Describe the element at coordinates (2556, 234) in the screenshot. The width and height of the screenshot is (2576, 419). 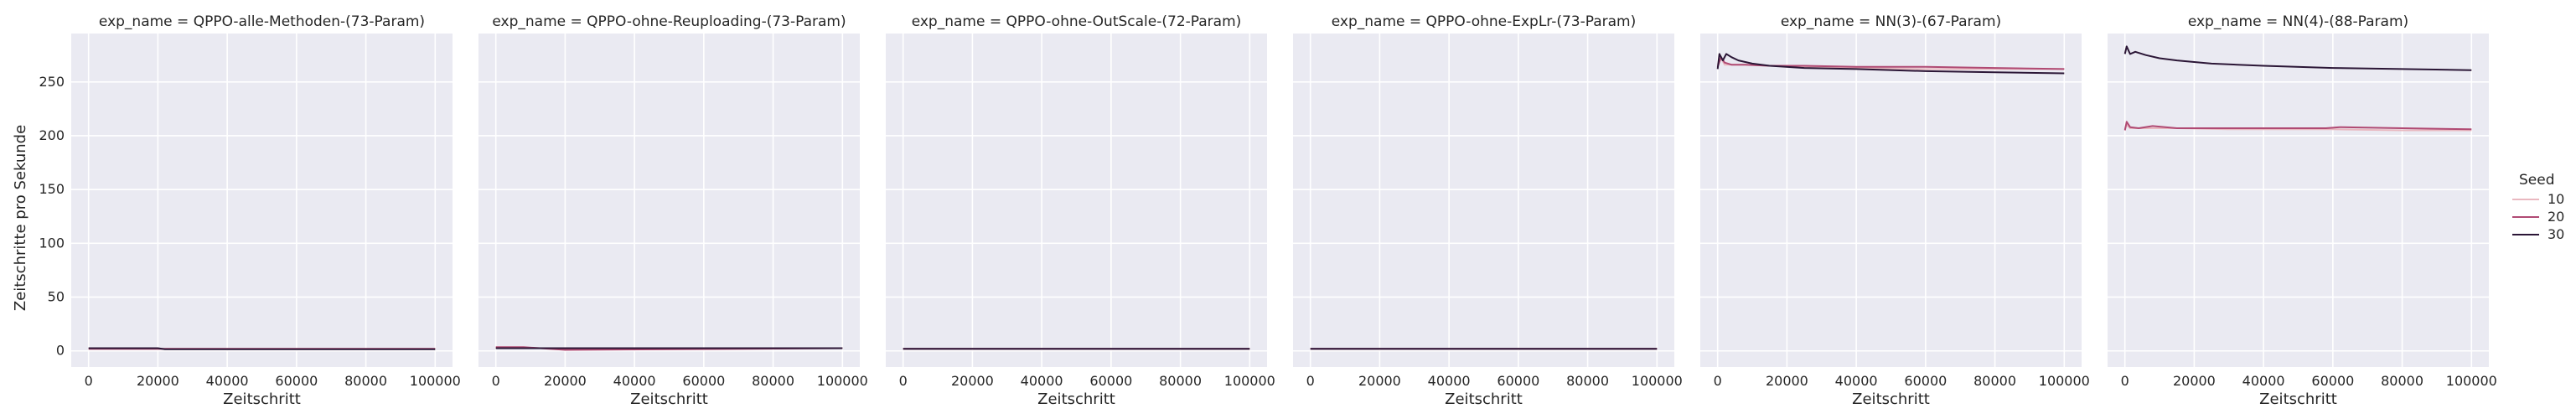
I see `legend-entry-label: 30` at that location.